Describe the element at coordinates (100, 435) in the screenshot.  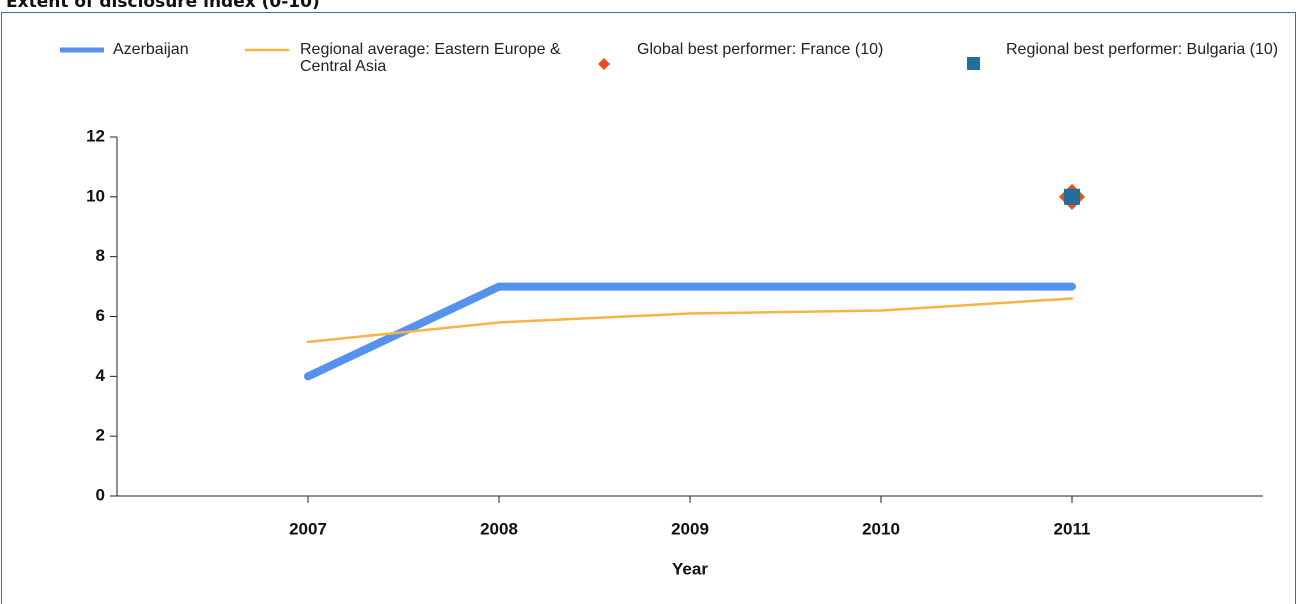
I see `y-tick-label: 2` at that location.